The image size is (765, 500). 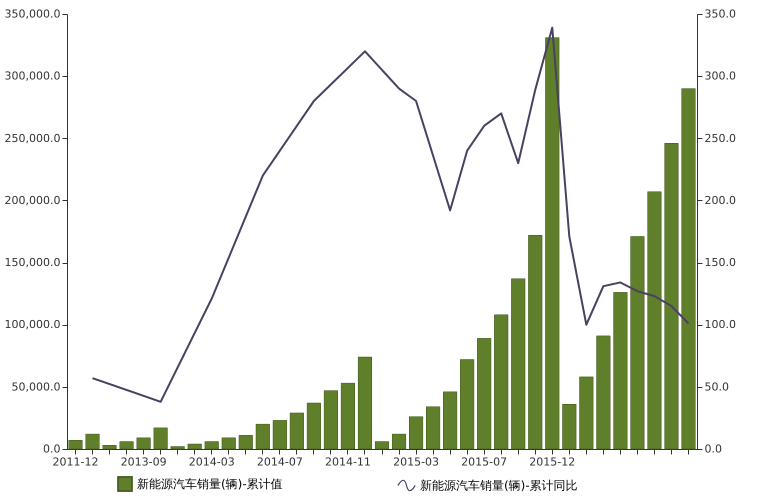 What do you see at coordinates (36, 387) in the screenshot?
I see `y-tick-label: 50,000.0` at bounding box center [36, 387].